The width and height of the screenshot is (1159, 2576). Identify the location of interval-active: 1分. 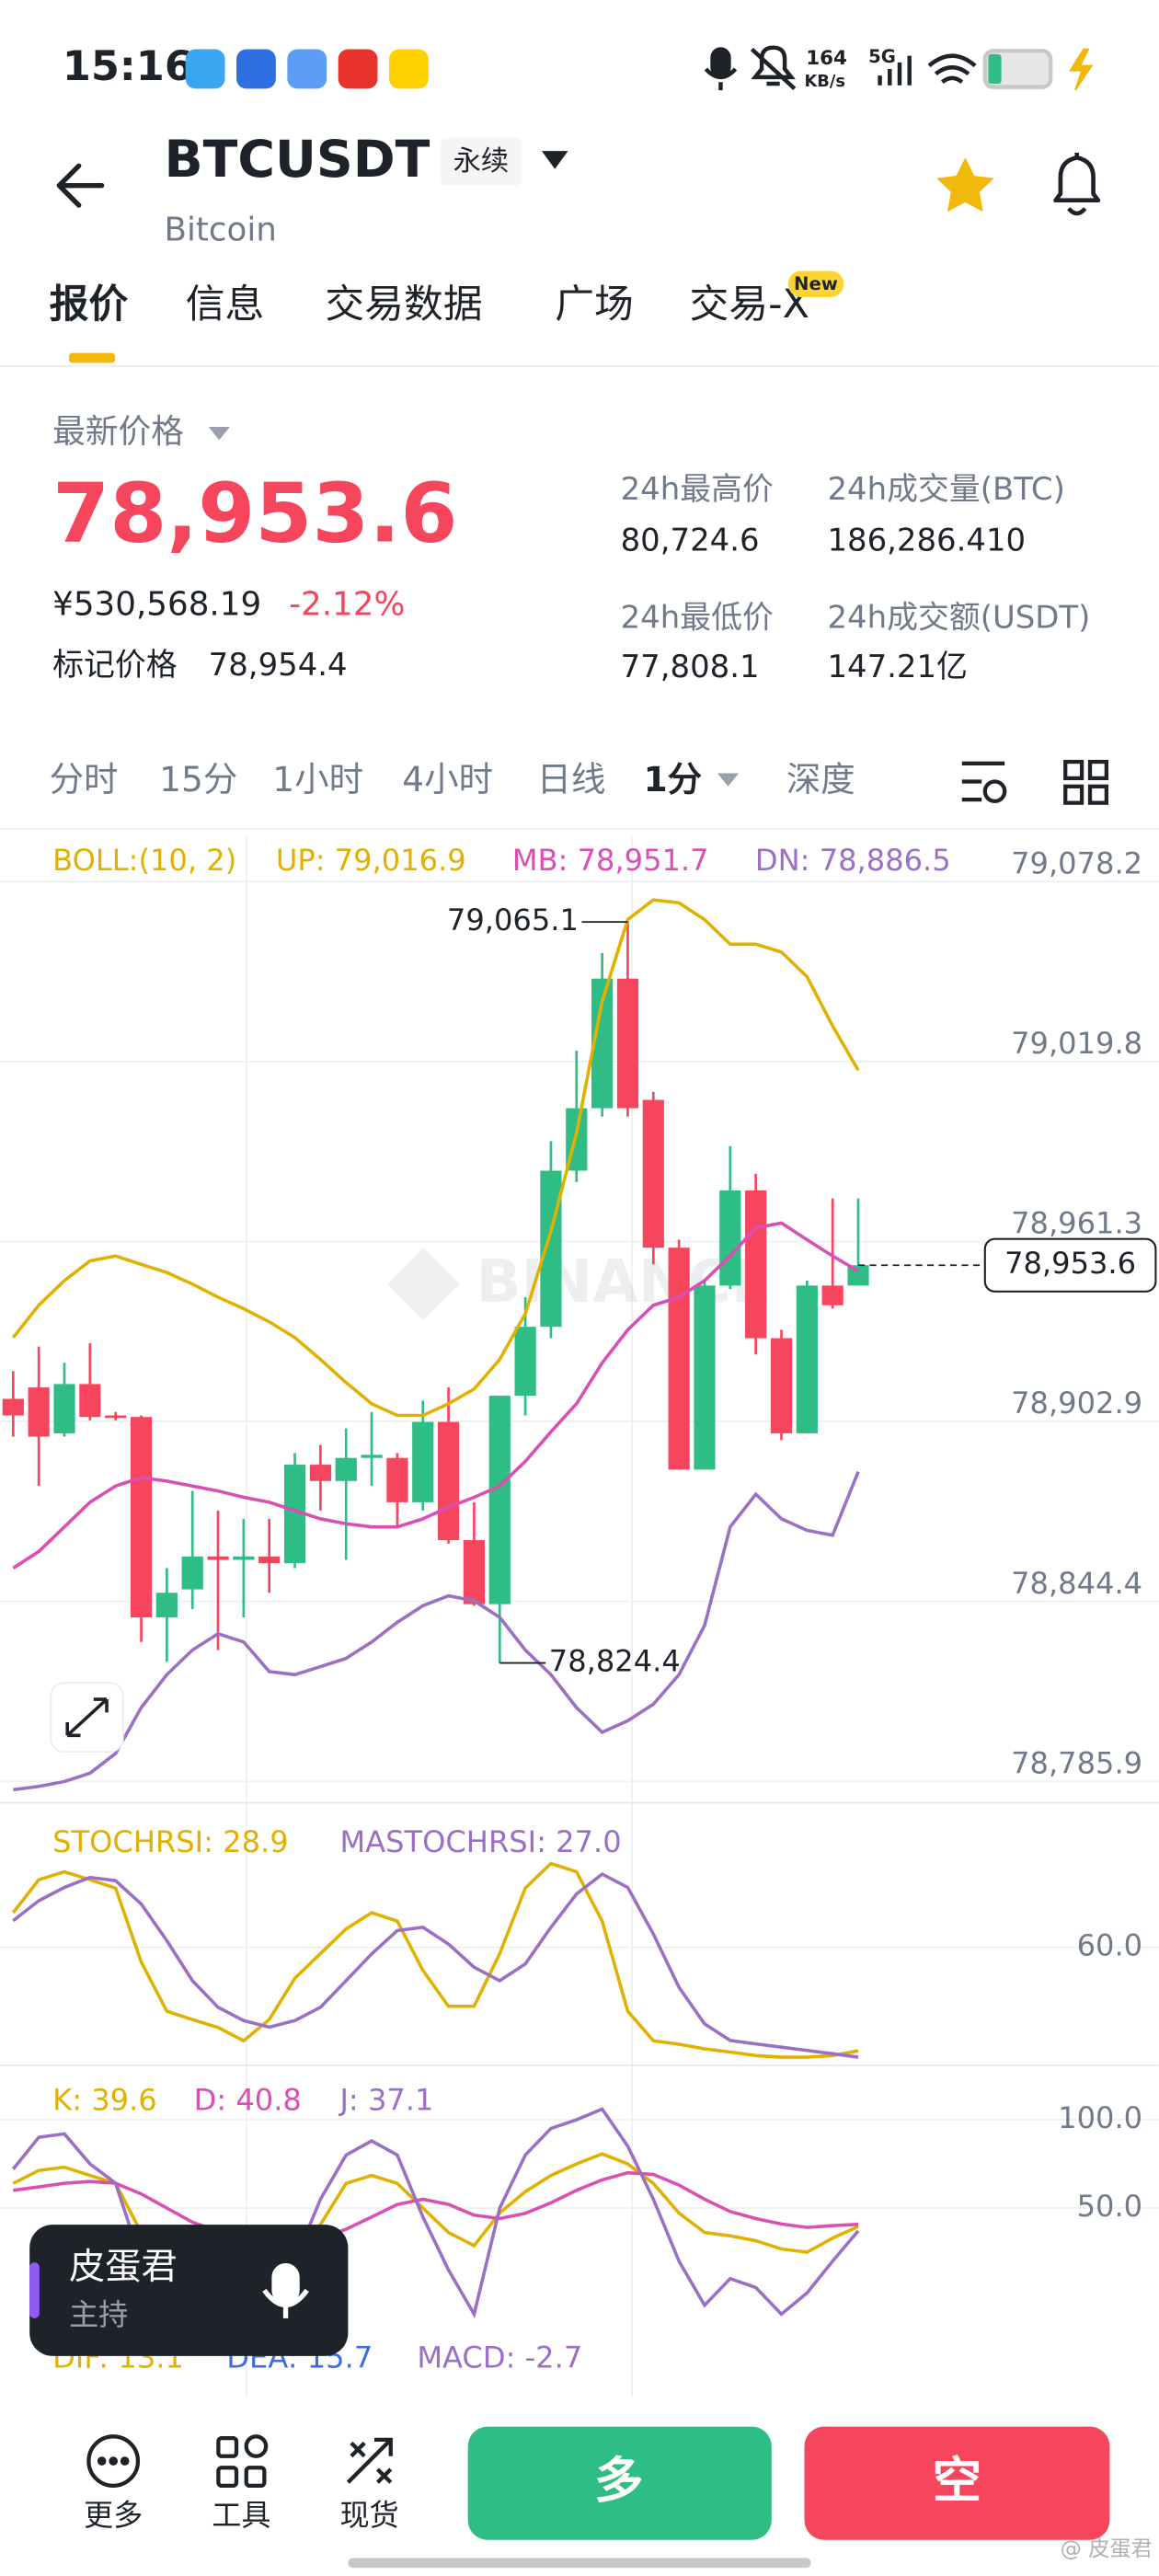
(673, 779).